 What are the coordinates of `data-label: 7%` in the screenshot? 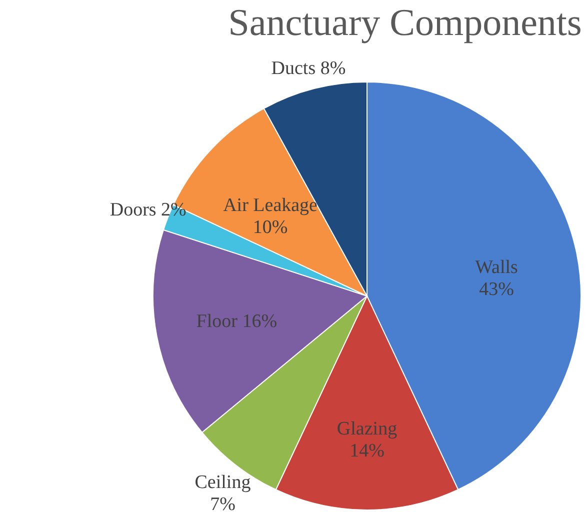 It's located at (223, 503).